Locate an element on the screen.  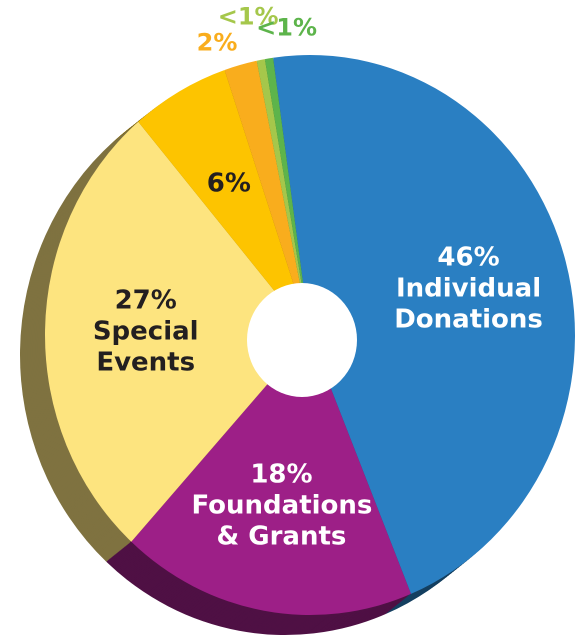
slice-label: 46% Individual Donations is located at coordinates (469, 289).